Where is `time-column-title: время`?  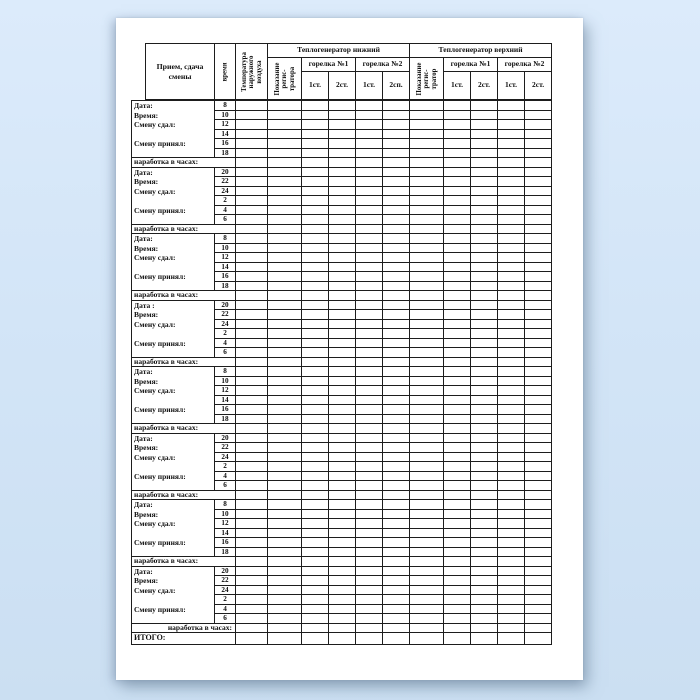
time-column-title: время is located at coordinates (225, 71).